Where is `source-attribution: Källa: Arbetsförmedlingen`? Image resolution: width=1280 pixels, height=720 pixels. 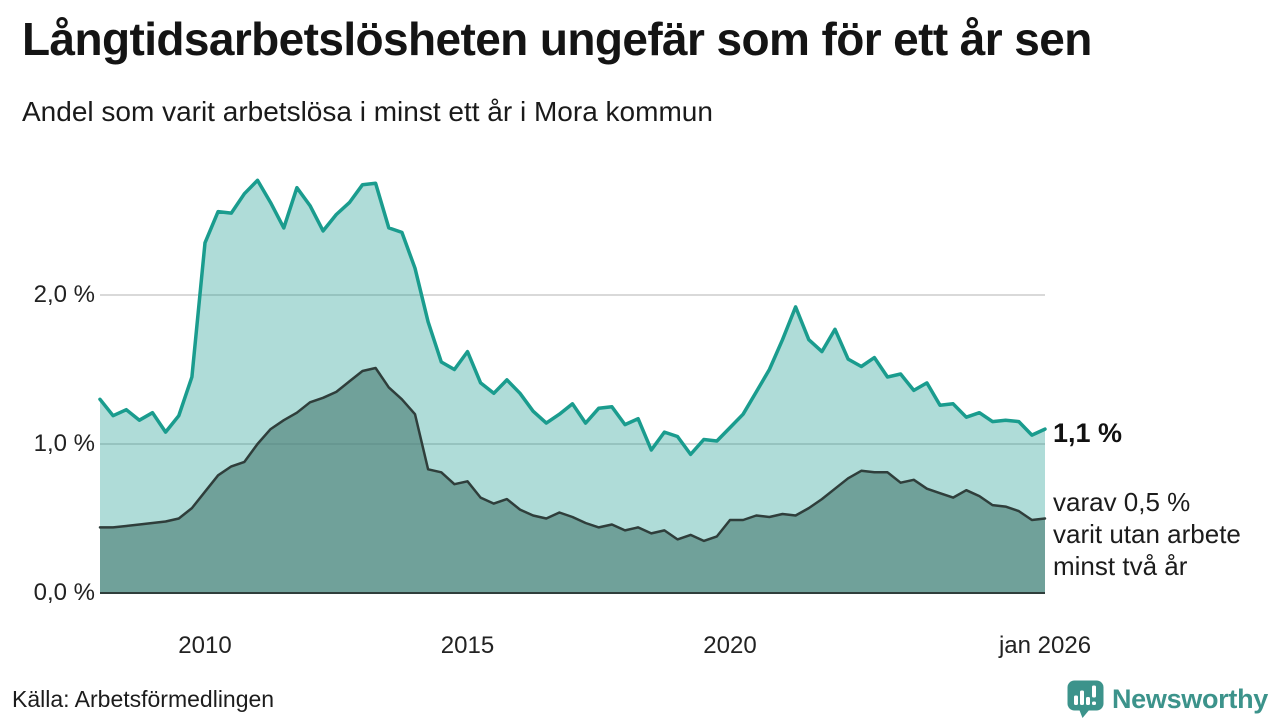
source-attribution: Källa: Arbetsförmedlingen is located at coordinates (143, 699).